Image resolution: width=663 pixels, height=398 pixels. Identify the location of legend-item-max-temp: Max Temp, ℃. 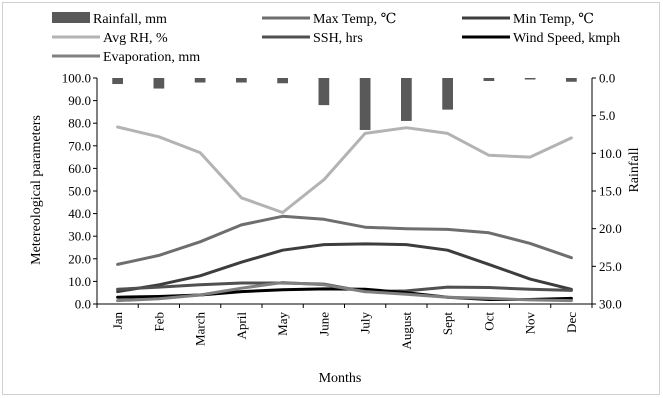
(329, 19).